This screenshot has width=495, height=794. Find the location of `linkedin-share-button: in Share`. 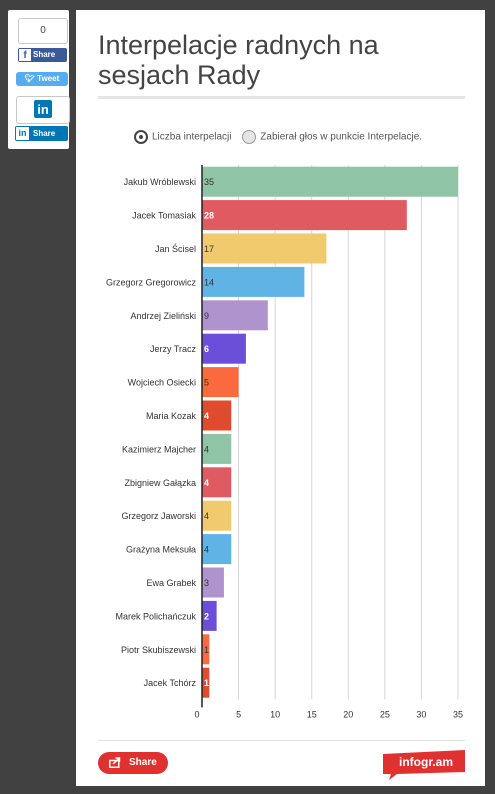

linkedin-share-button: in Share is located at coordinates (41, 133).